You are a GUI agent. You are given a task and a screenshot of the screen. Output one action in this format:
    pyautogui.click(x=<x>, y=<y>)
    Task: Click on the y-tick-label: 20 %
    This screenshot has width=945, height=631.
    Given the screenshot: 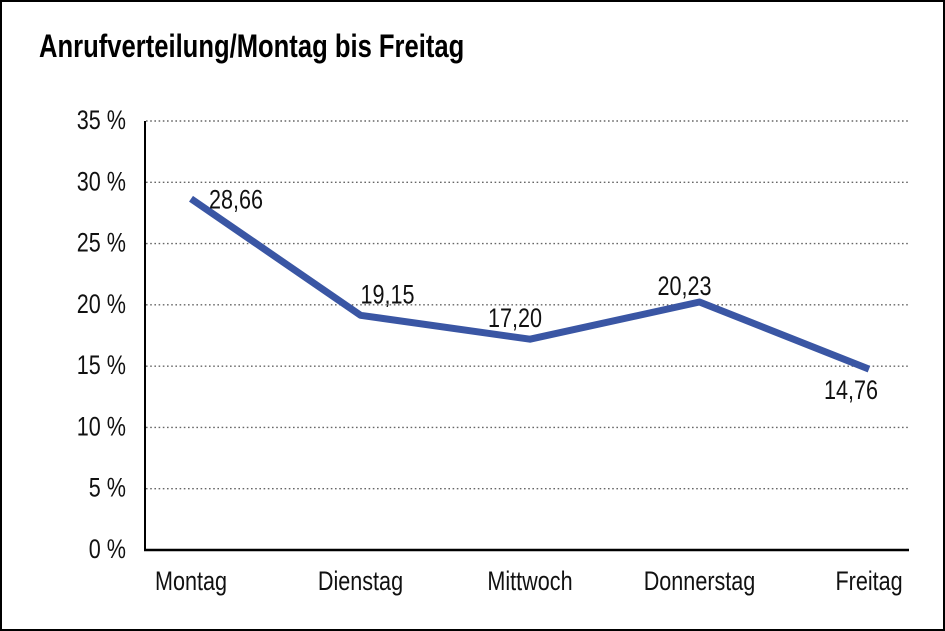 What is the action you would take?
    pyautogui.click(x=101, y=305)
    